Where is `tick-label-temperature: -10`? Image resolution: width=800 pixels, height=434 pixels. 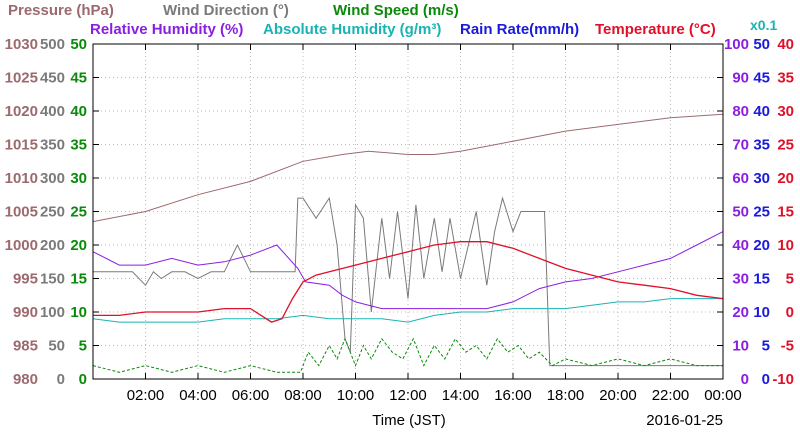 tick-label-temperature: -10 is located at coordinates (783, 379).